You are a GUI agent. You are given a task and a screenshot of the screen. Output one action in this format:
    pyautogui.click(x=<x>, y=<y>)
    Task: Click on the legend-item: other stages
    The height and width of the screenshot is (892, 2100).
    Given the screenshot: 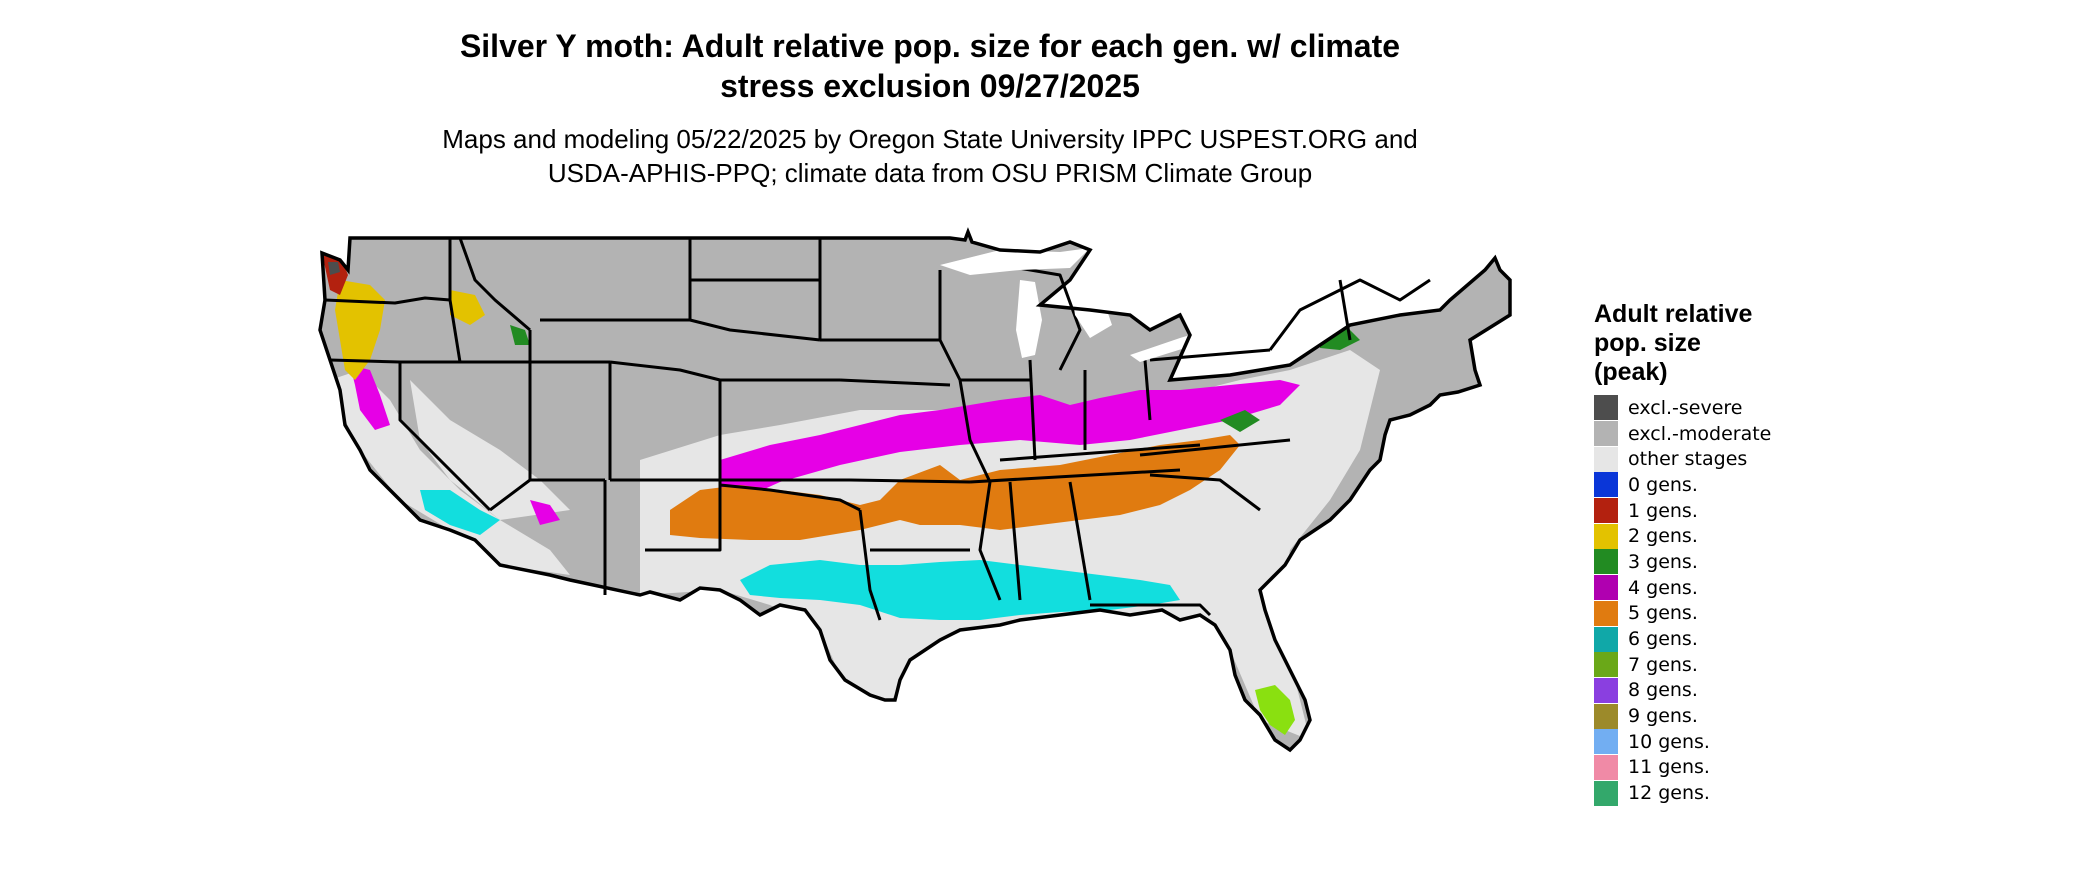 What is the action you would take?
    pyautogui.click(x=1744, y=459)
    